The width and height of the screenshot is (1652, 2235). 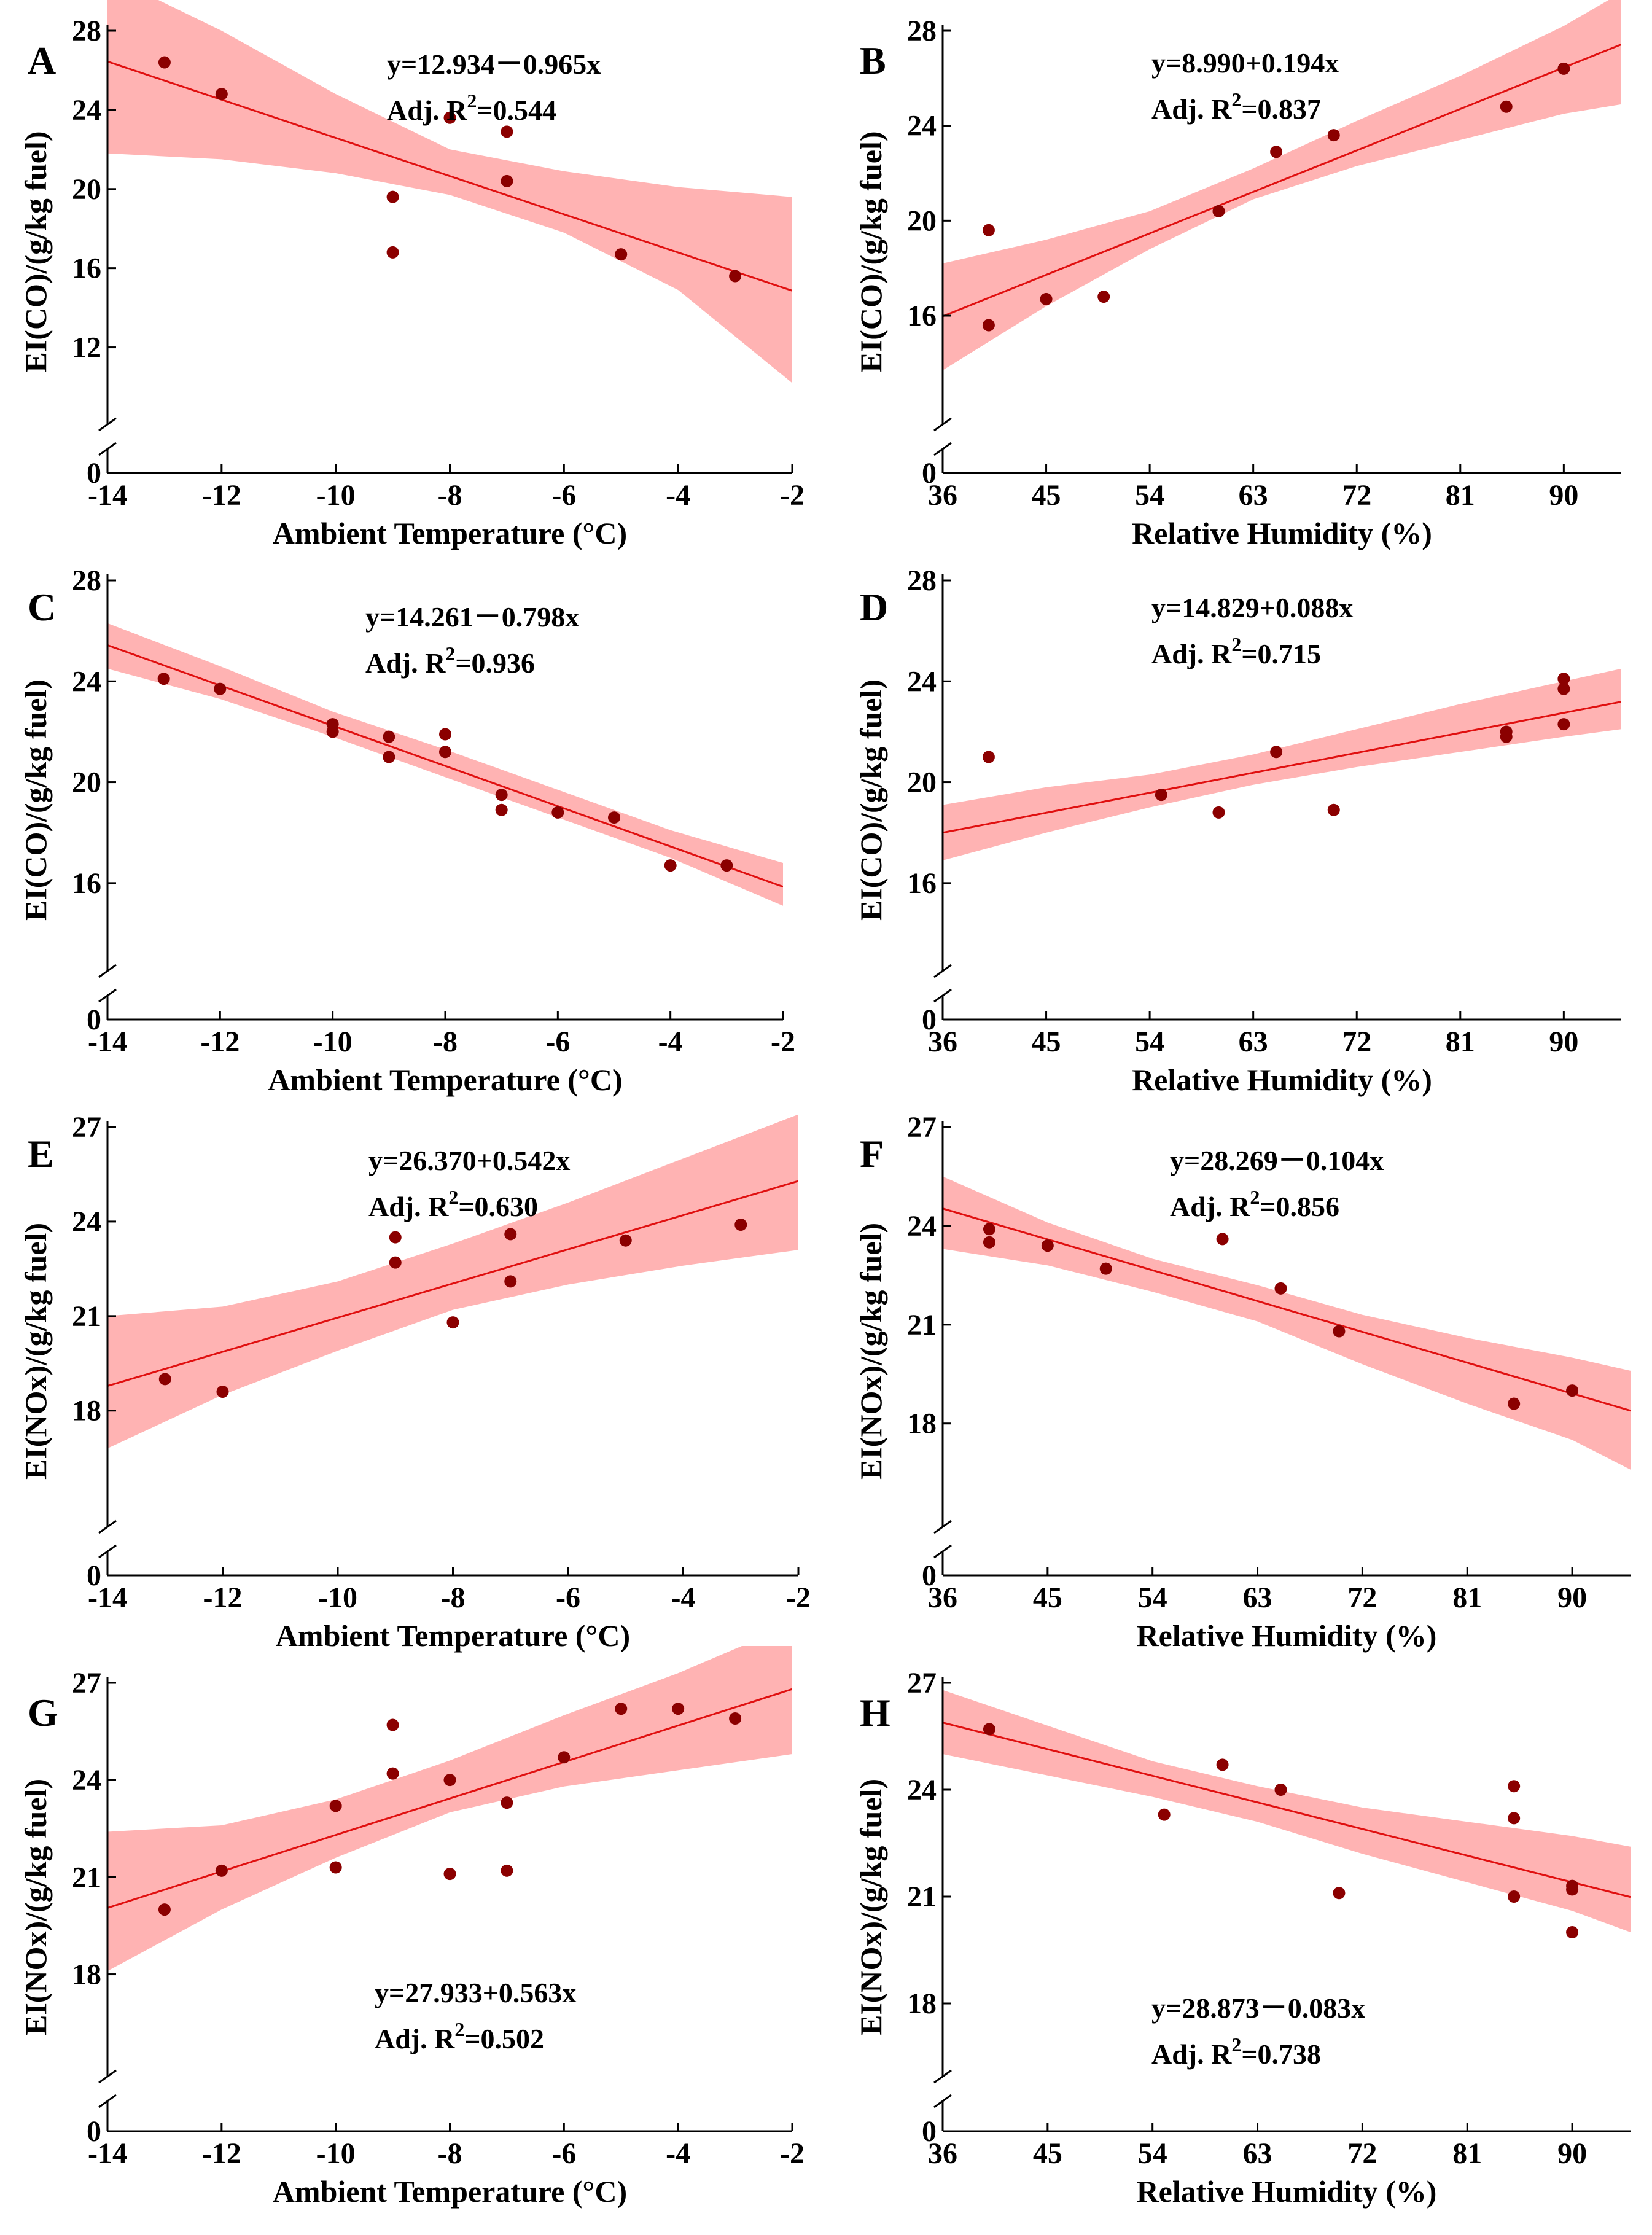 What do you see at coordinates (107, 1539) in the screenshot?
I see `axis-break-mark` at bounding box center [107, 1539].